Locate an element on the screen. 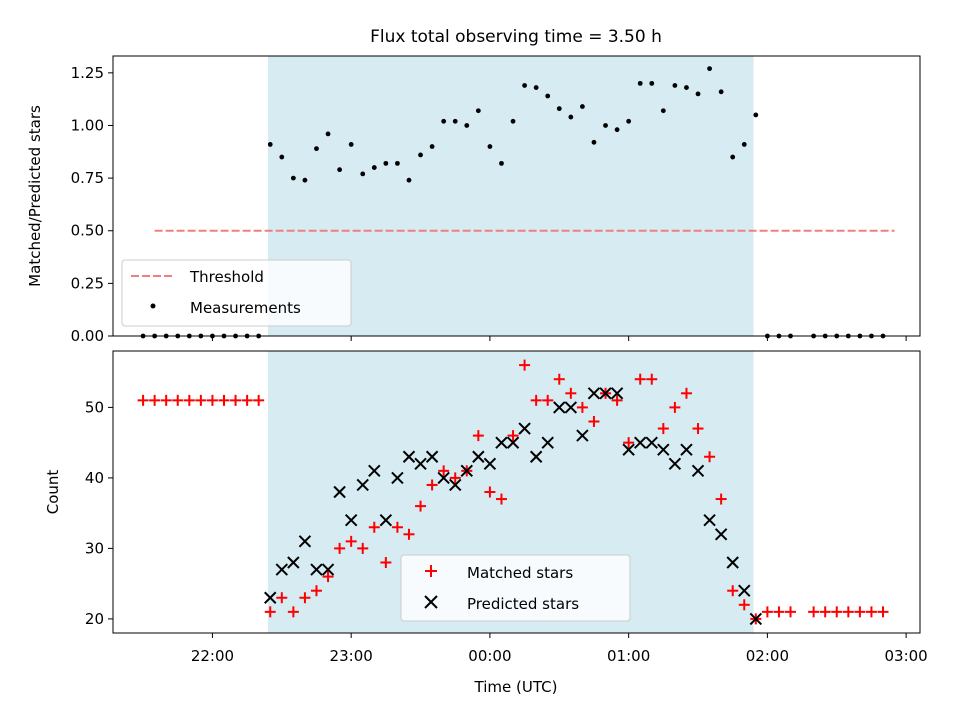 The width and height of the screenshot is (960, 724). top-y-tick-label: 0.00 is located at coordinates (87, 336).